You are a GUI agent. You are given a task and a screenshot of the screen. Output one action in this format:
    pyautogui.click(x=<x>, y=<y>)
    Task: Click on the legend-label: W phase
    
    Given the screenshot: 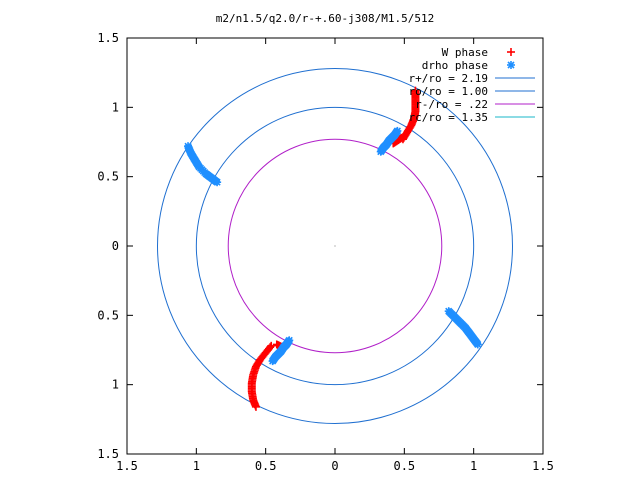 What is the action you would take?
    pyautogui.click(x=465, y=52)
    